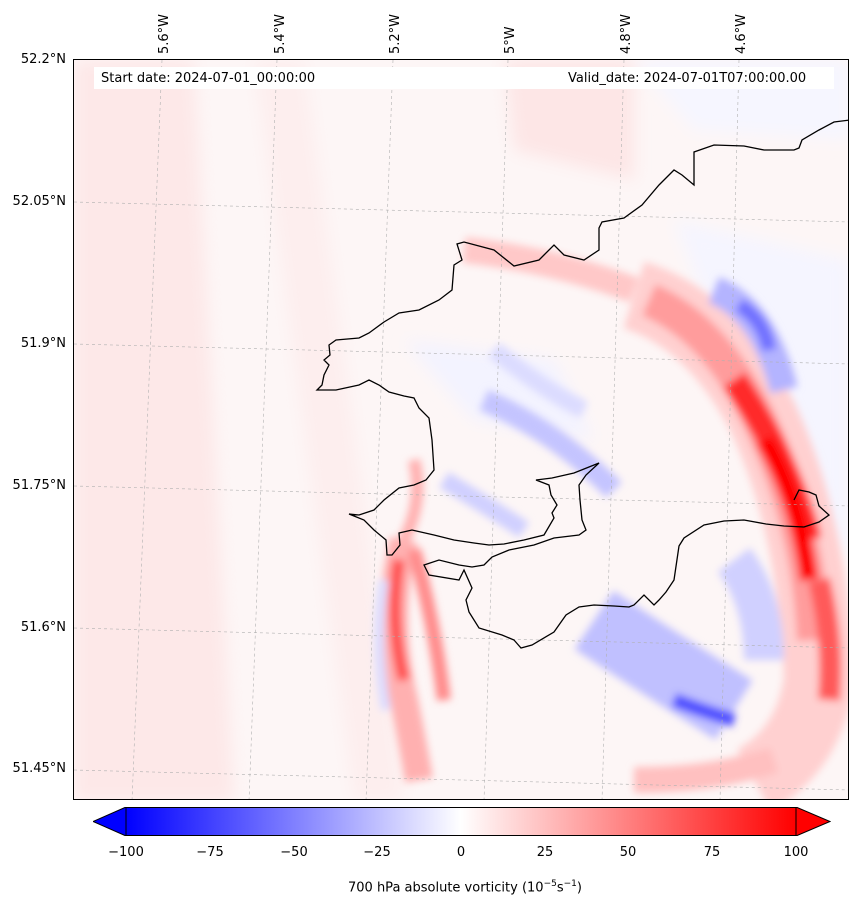 This screenshot has height=908, width=859. I want to click on lon-label-5-2: 5.2°W, so click(395, 33).